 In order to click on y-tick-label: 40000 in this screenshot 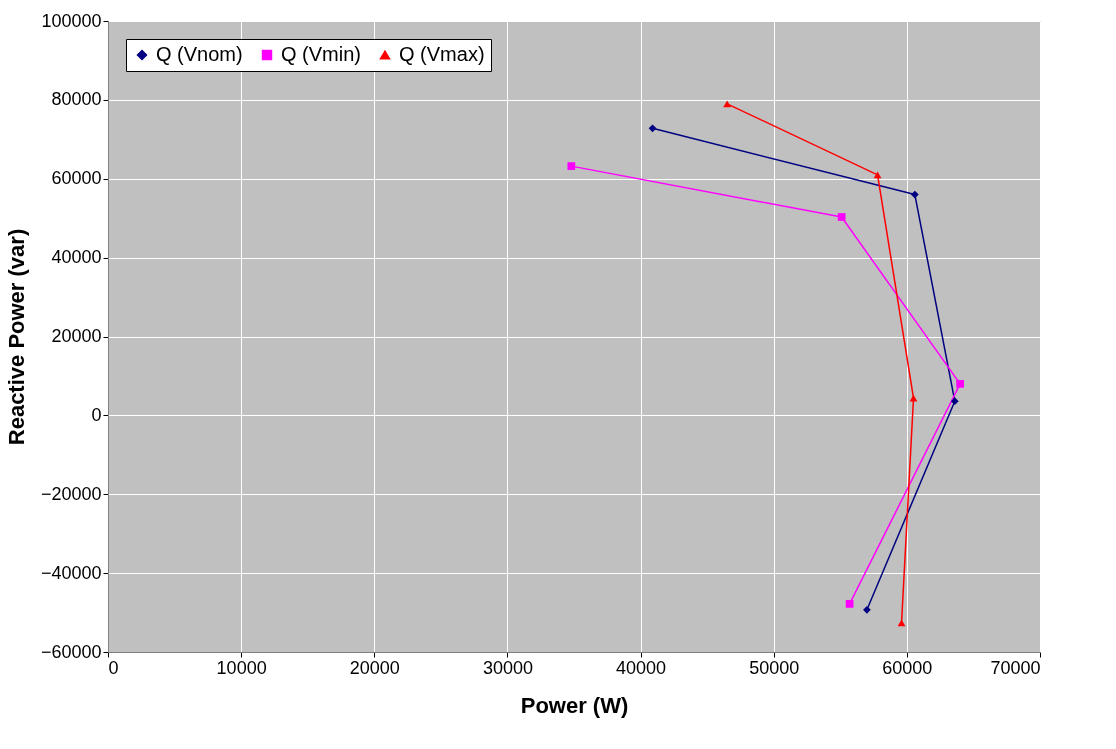, I will do `click(76, 257)`.